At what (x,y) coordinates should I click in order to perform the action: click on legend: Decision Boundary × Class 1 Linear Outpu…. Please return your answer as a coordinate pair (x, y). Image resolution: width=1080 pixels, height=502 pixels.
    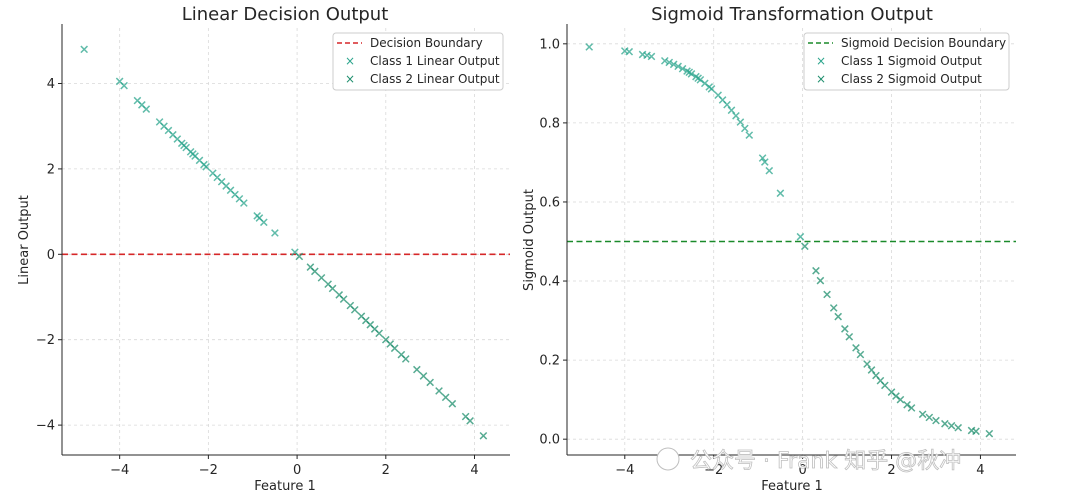
    Looking at the image, I should click on (418, 61).